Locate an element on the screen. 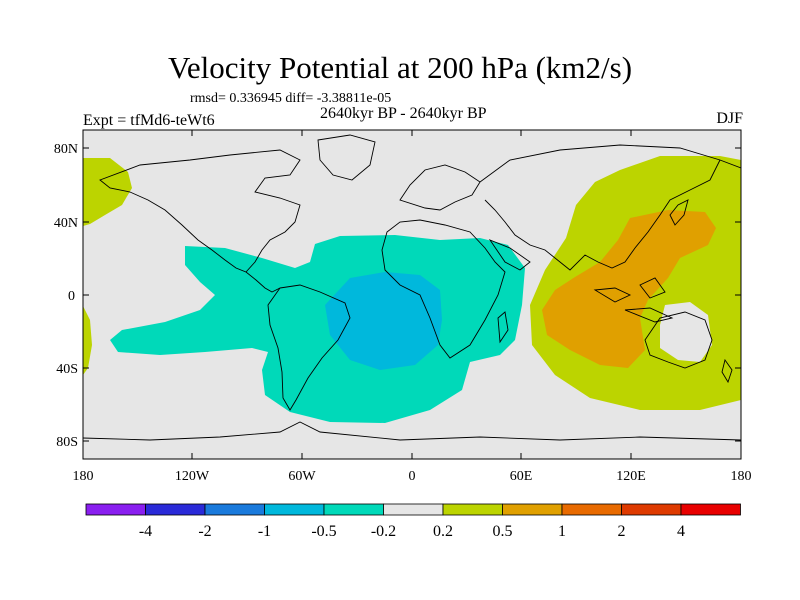 This screenshot has height=600, width=800. coastline-asia is located at coordinates (610, 207).